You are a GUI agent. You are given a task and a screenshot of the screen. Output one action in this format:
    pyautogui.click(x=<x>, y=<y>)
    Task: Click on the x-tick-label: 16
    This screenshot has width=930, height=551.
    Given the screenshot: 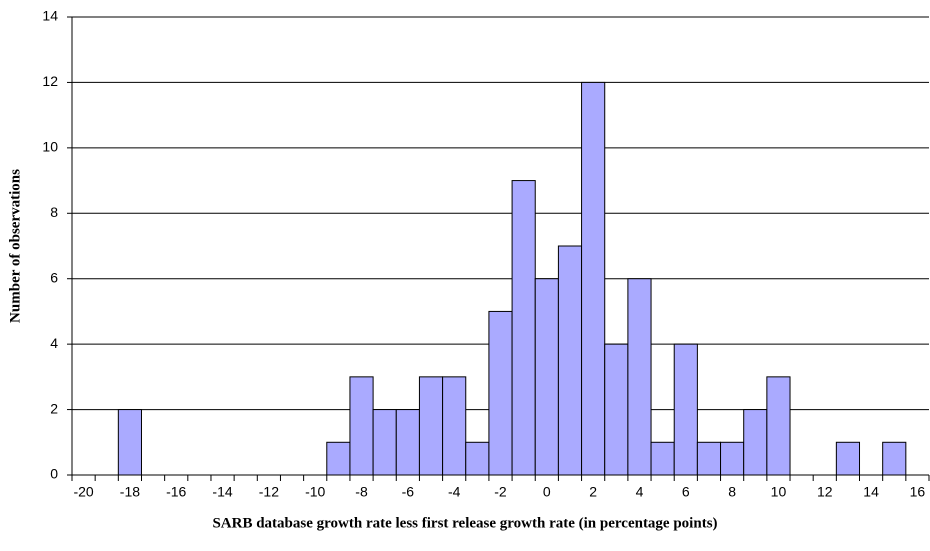 What is the action you would take?
    pyautogui.click(x=918, y=492)
    